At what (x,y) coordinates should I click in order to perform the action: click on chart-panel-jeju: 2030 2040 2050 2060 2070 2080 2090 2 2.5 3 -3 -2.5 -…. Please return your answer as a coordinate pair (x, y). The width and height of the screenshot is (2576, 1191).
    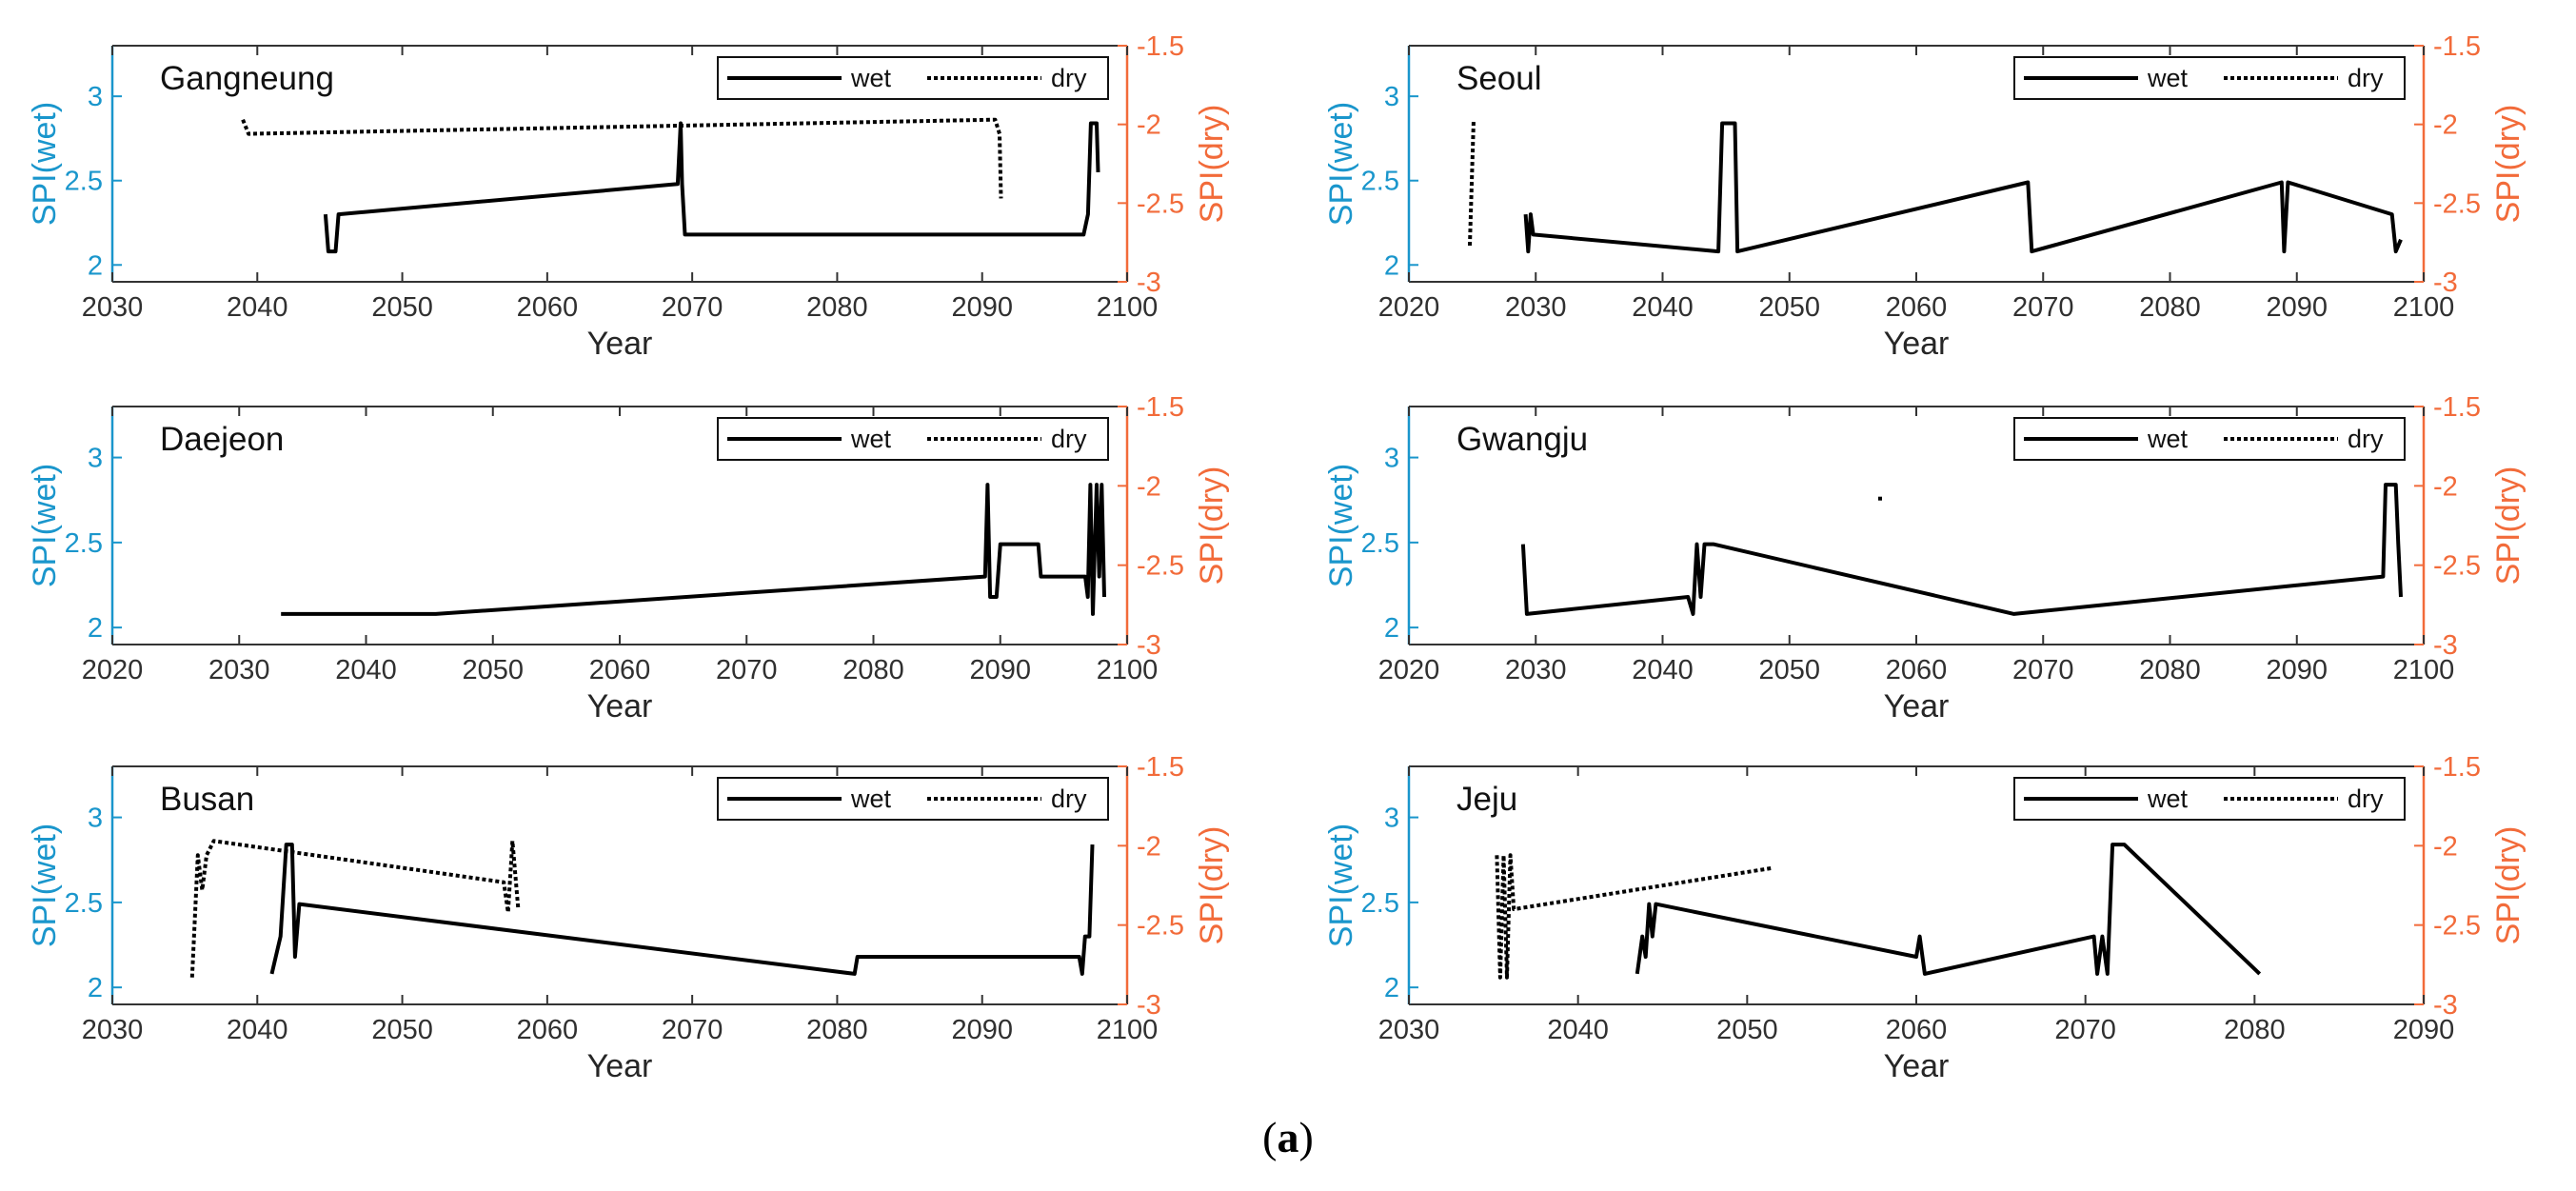
    Looking at the image, I should click on (1924, 918).